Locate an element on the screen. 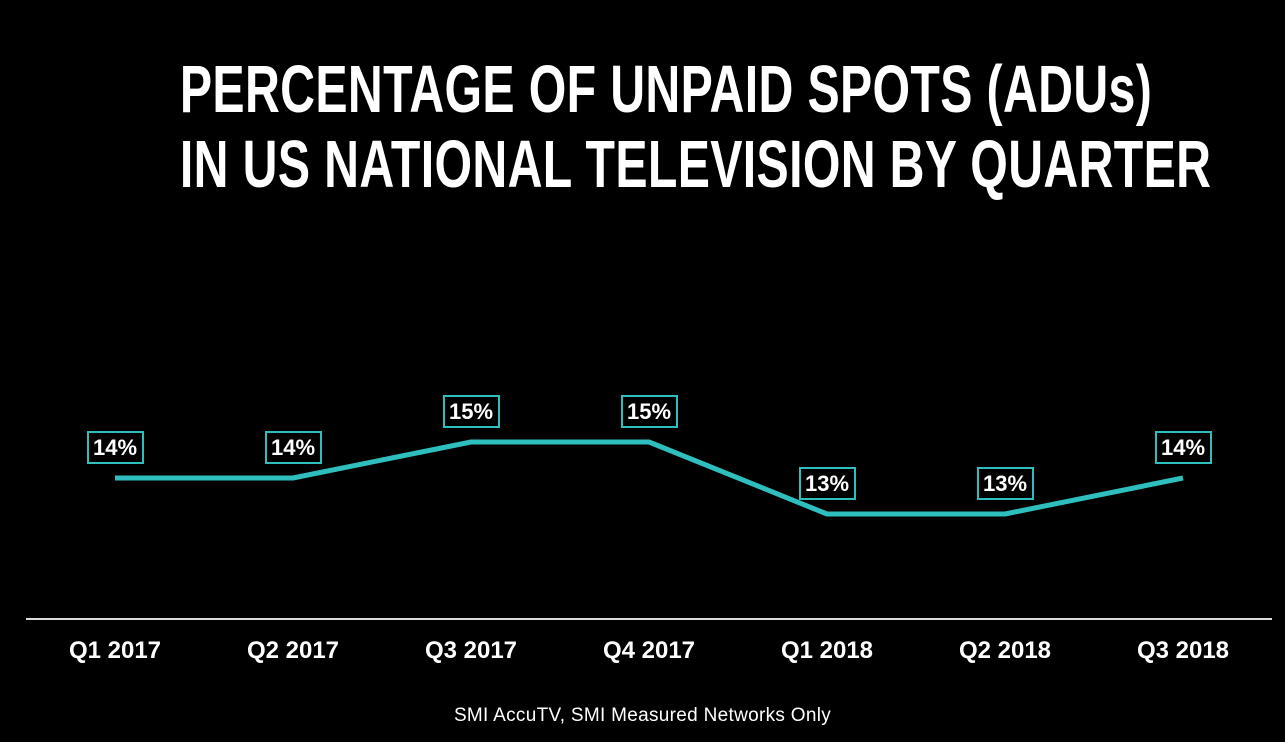 The image size is (1285, 742). x-tick-label: Q1 2018 is located at coordinates (827, 650).